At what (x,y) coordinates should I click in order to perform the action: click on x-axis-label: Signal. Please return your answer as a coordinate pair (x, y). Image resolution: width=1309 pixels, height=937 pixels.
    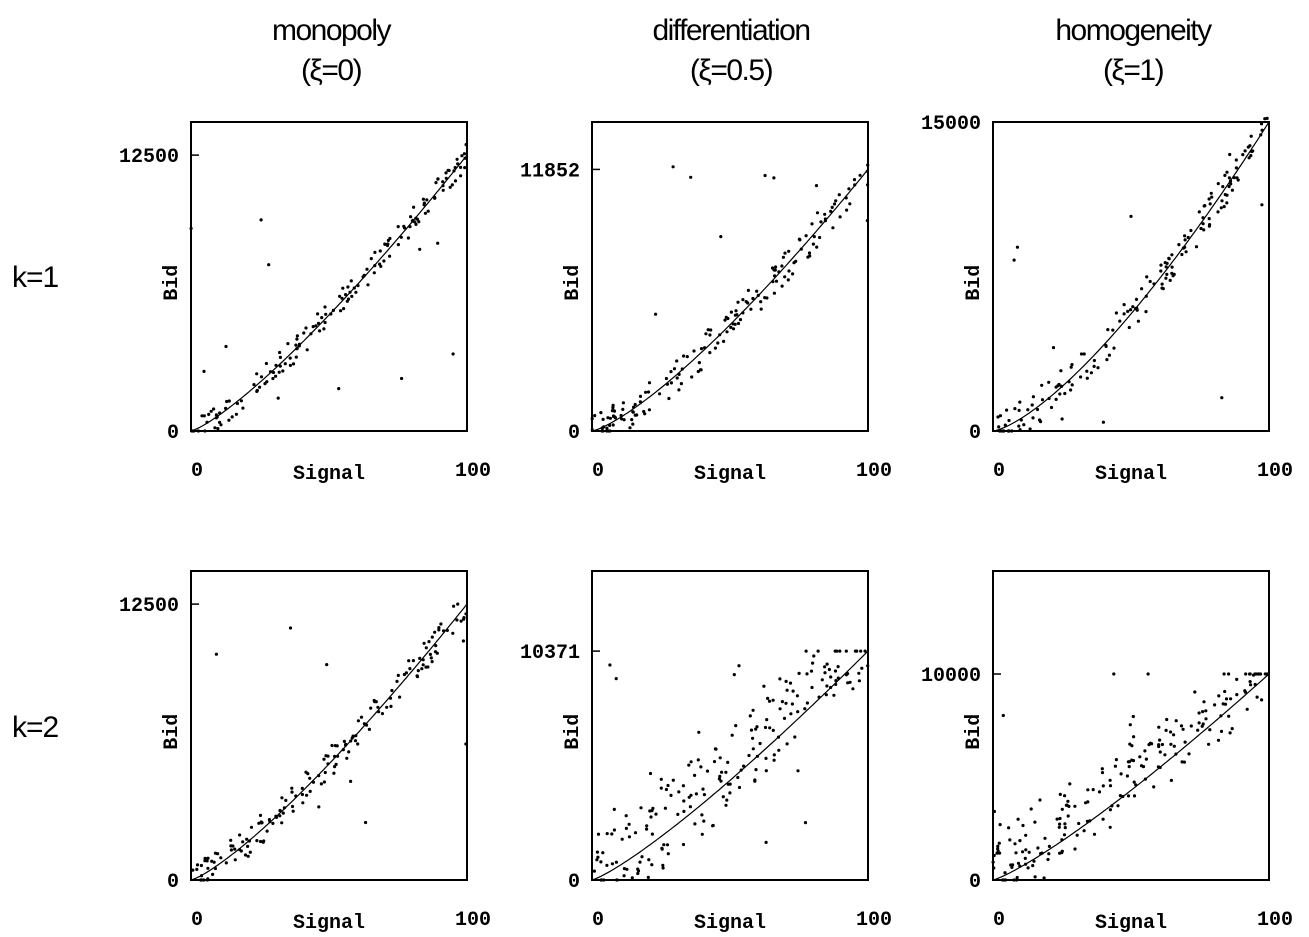
    Looking at the image, I should click on (730, 923).